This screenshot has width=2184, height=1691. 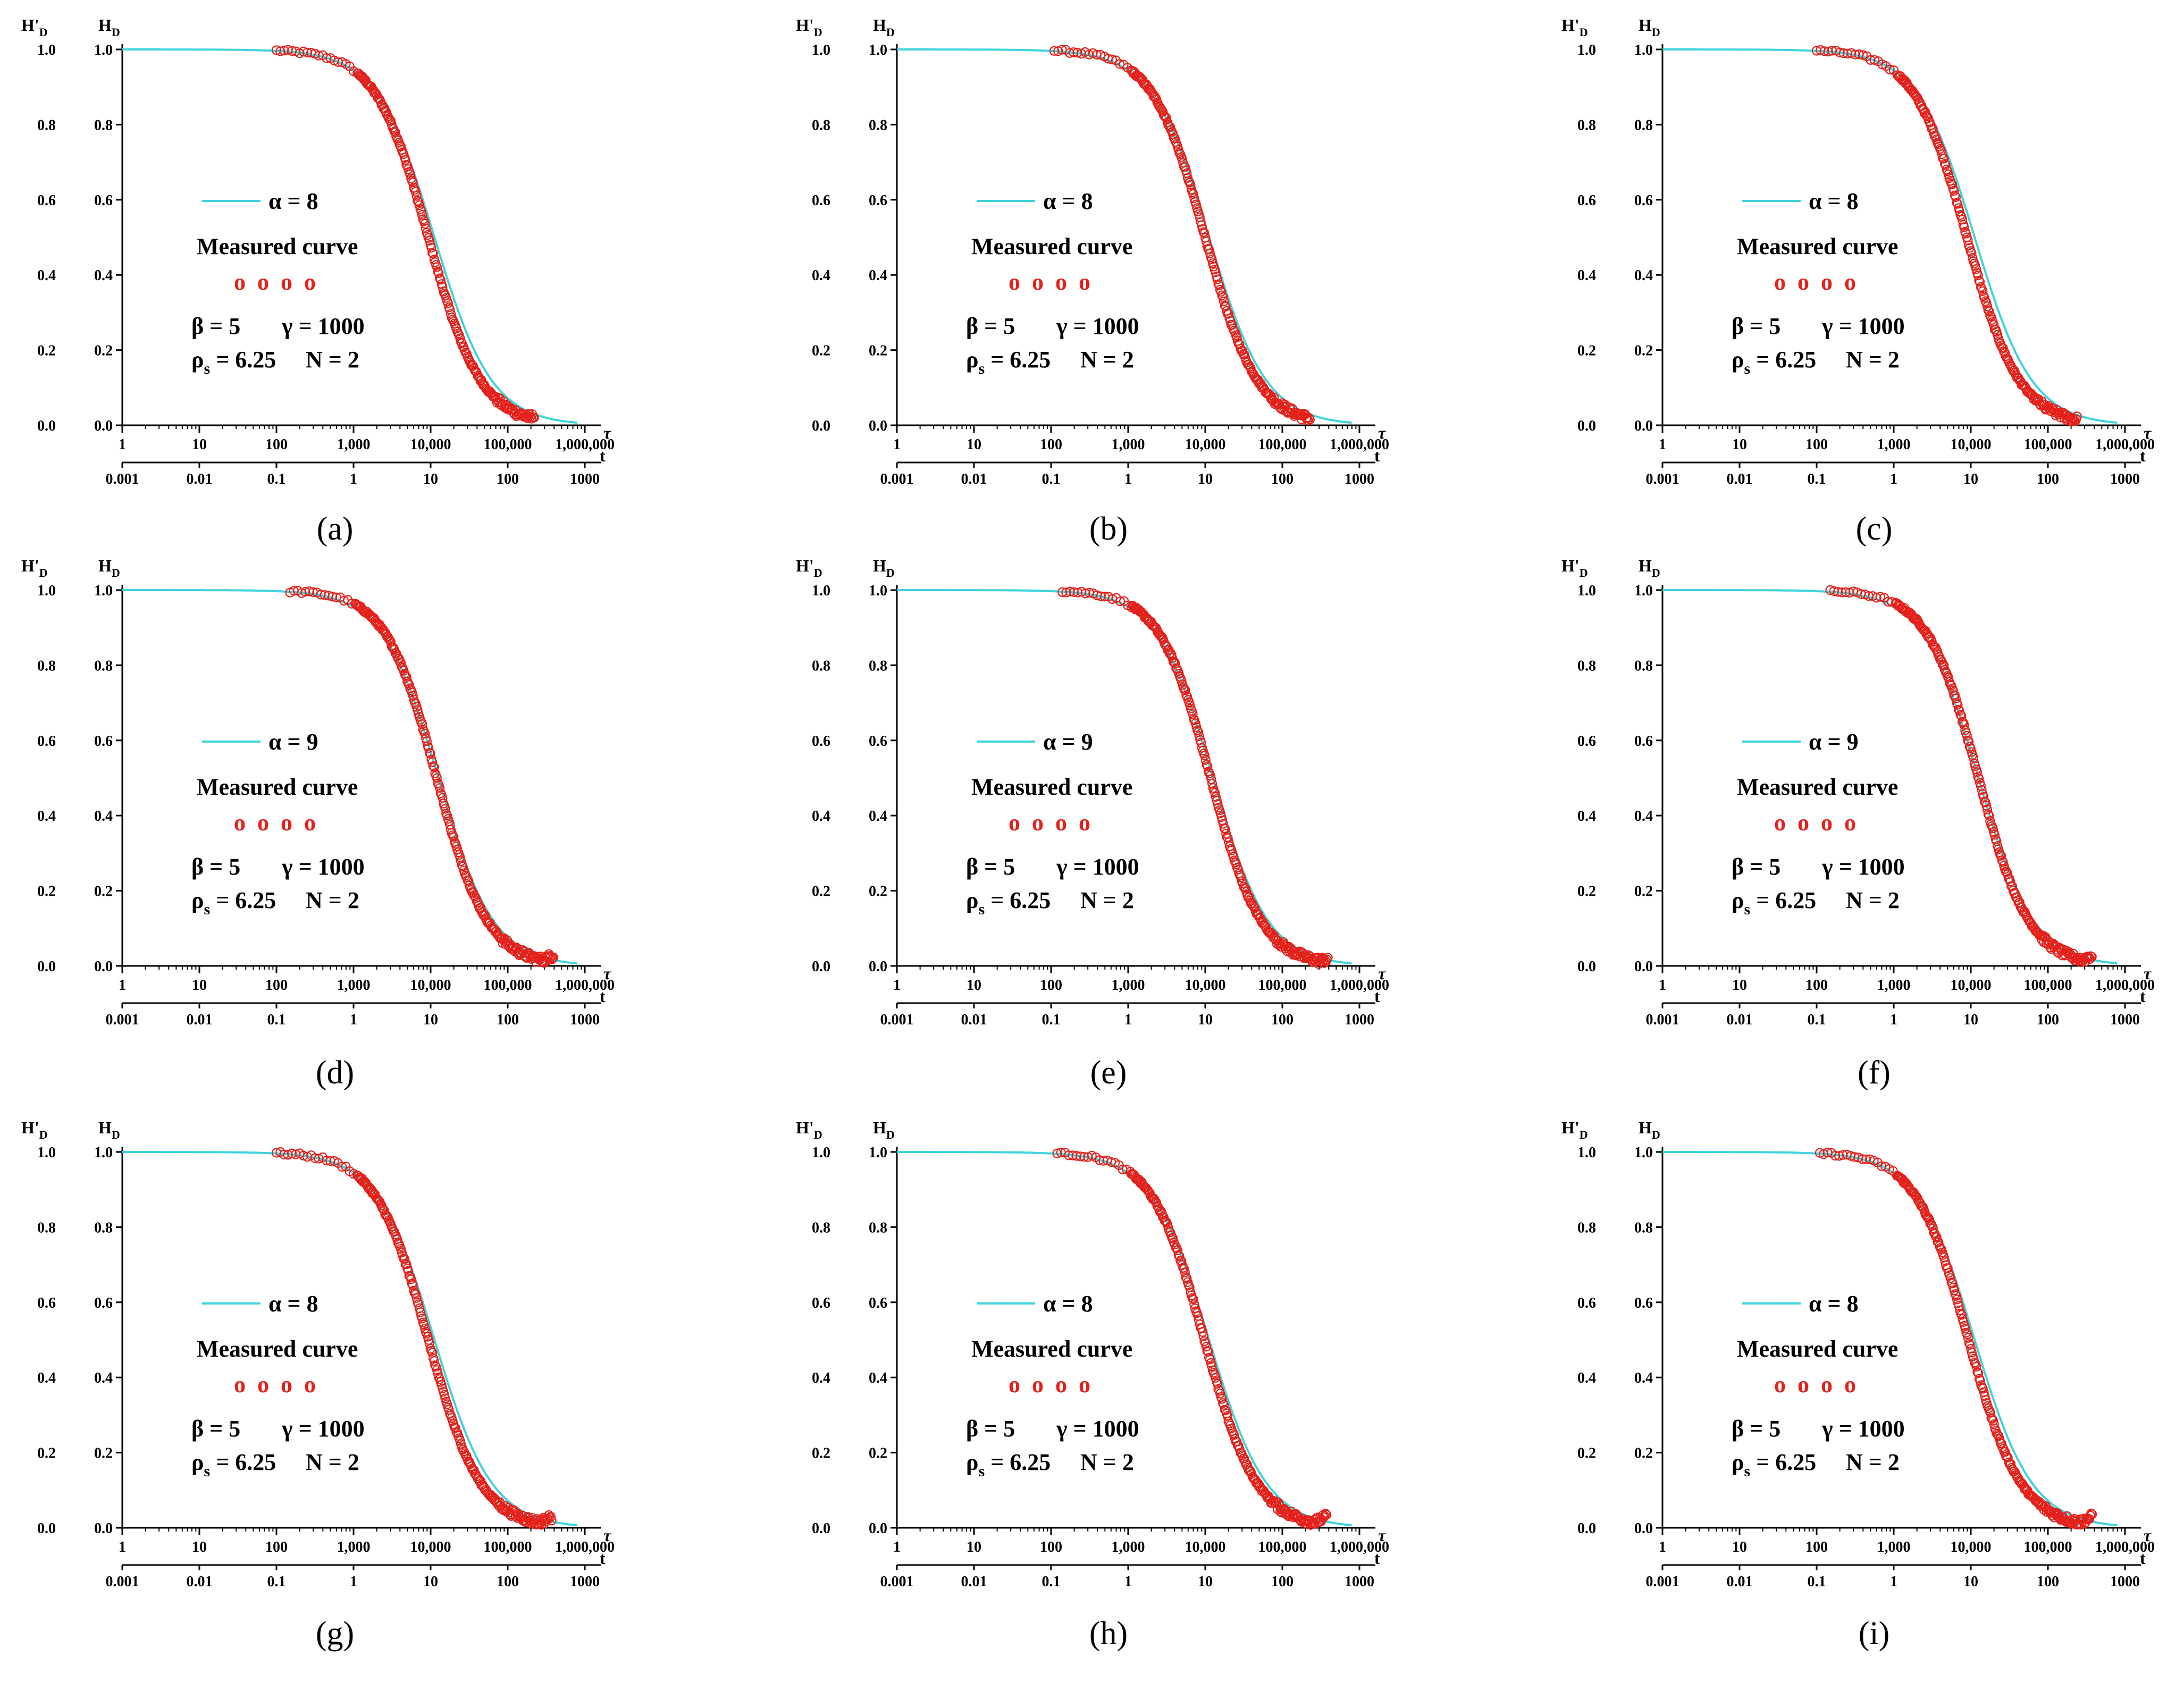 I want to click on legend-N: N = 2, so click(x=1873, y=360).